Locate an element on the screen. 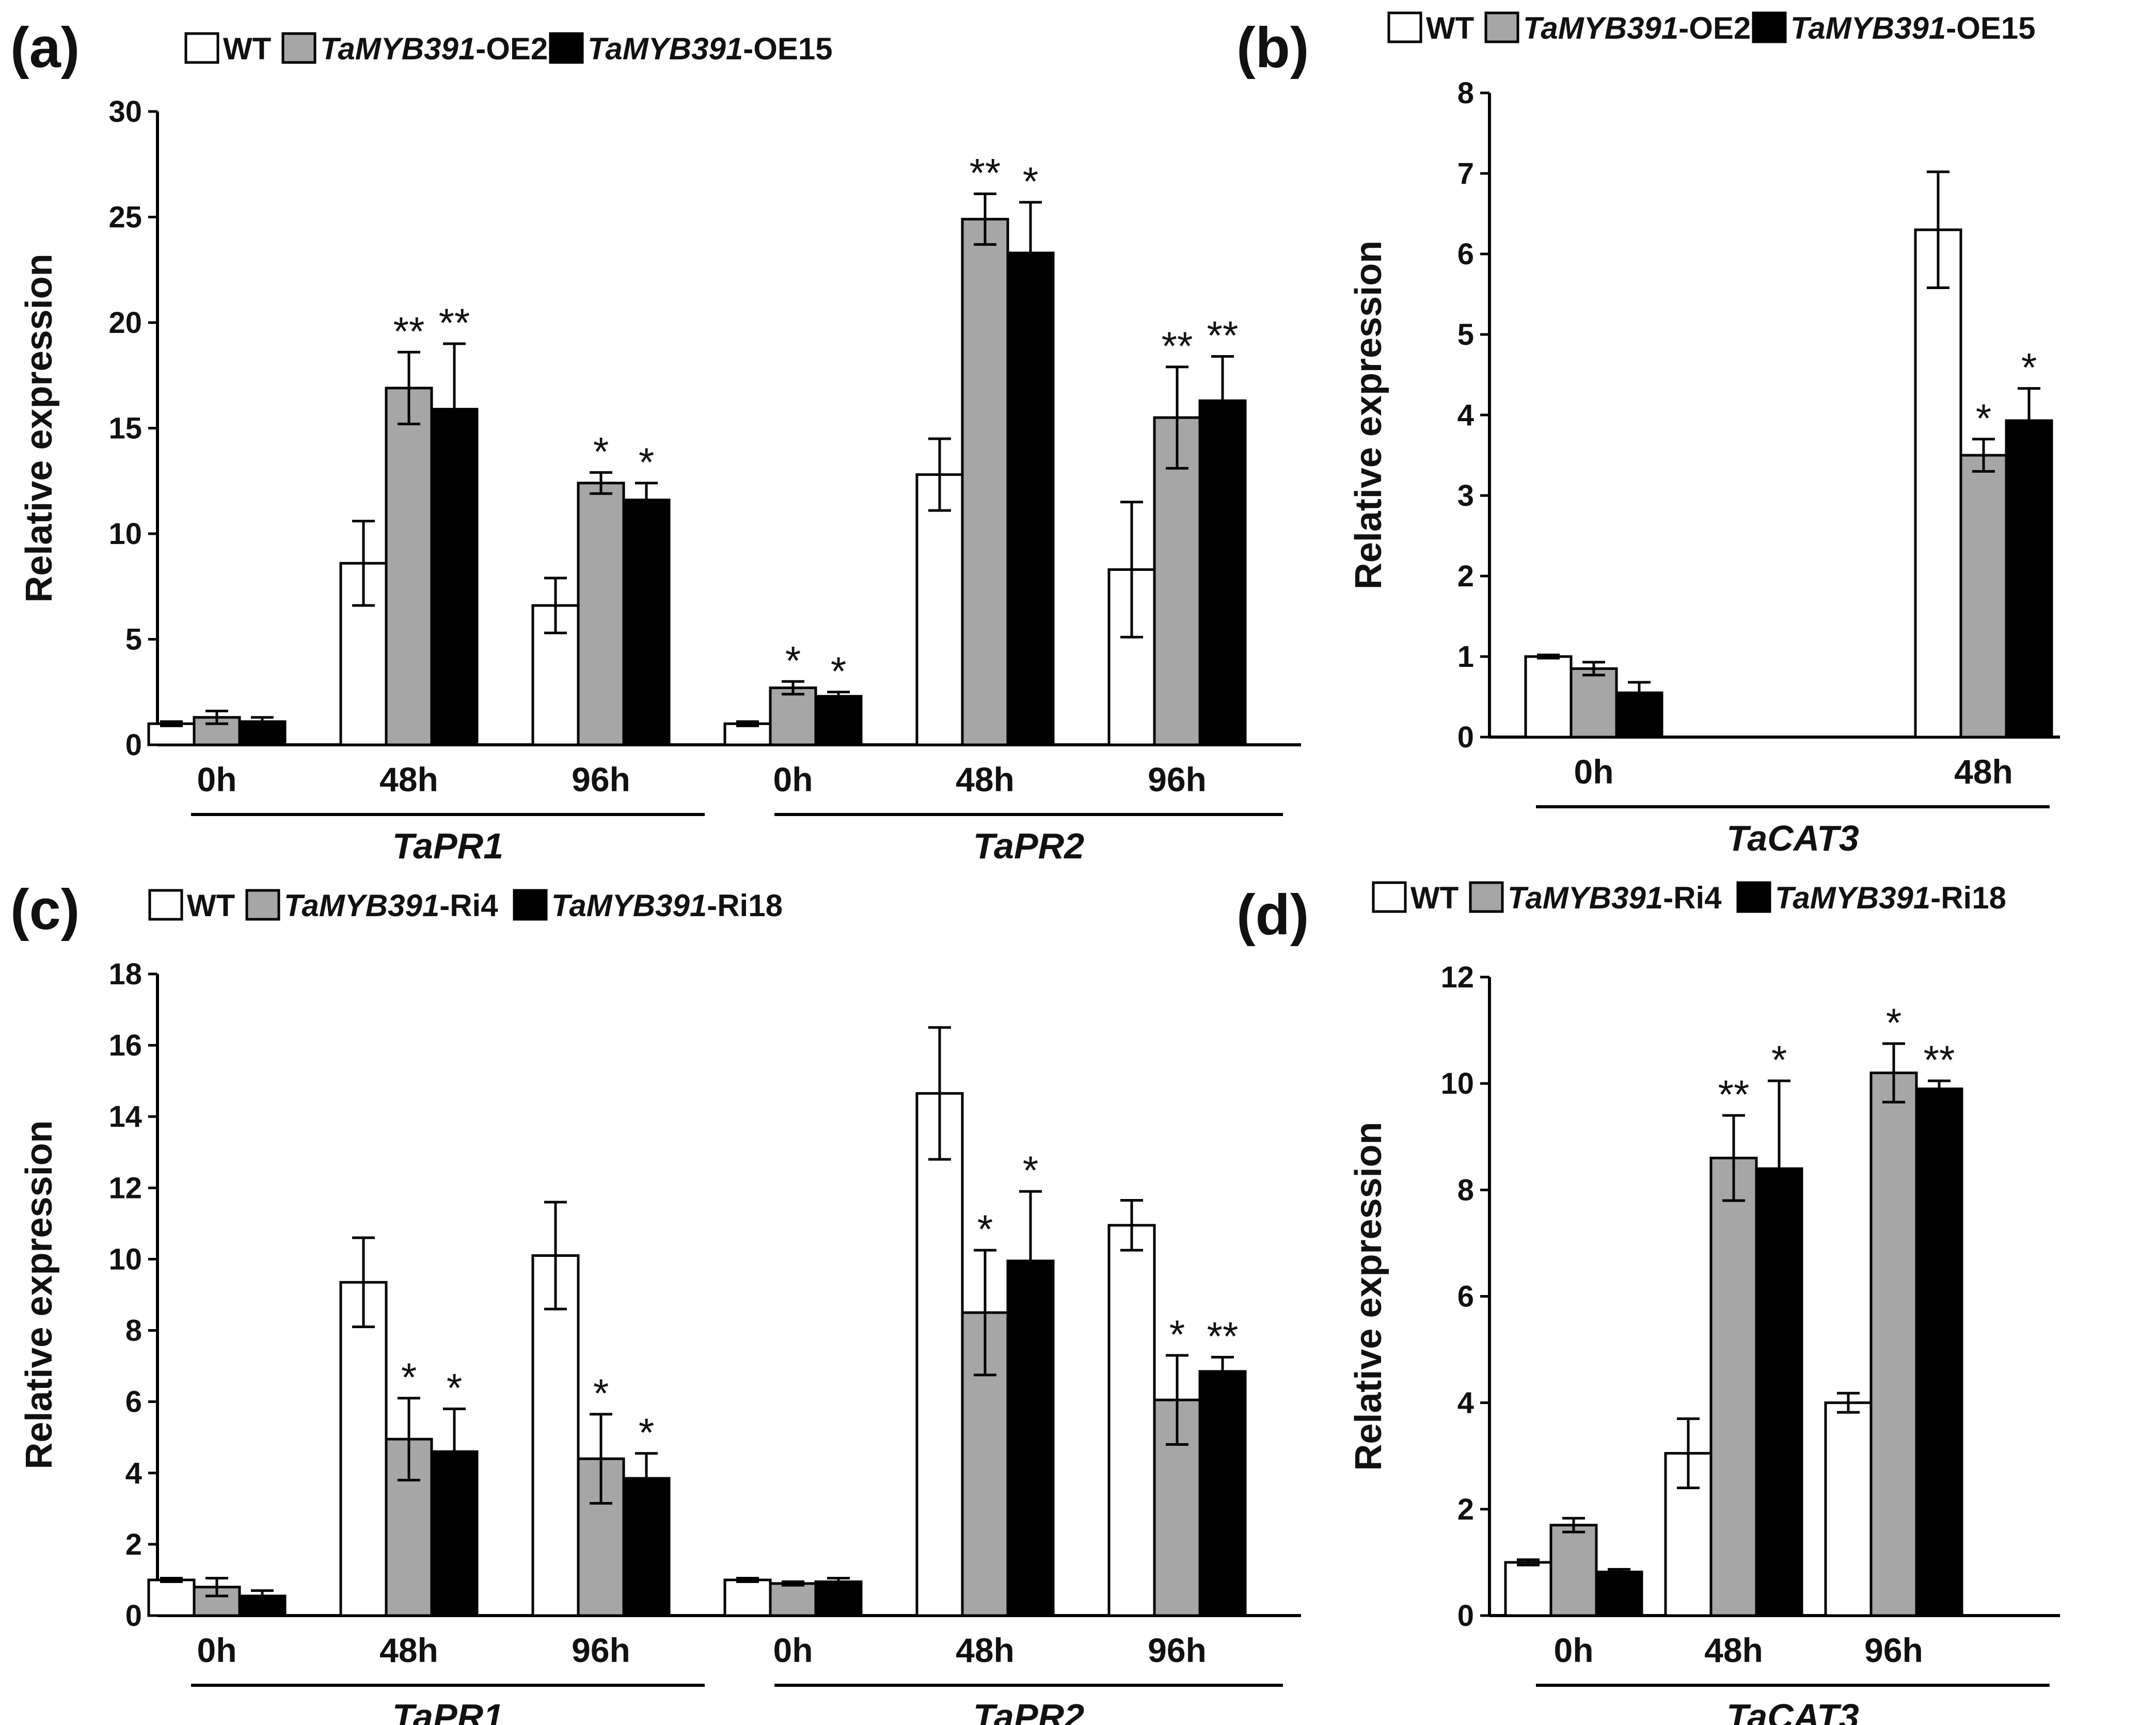  panel-label: (b) is located at coordinates (1272, 47).